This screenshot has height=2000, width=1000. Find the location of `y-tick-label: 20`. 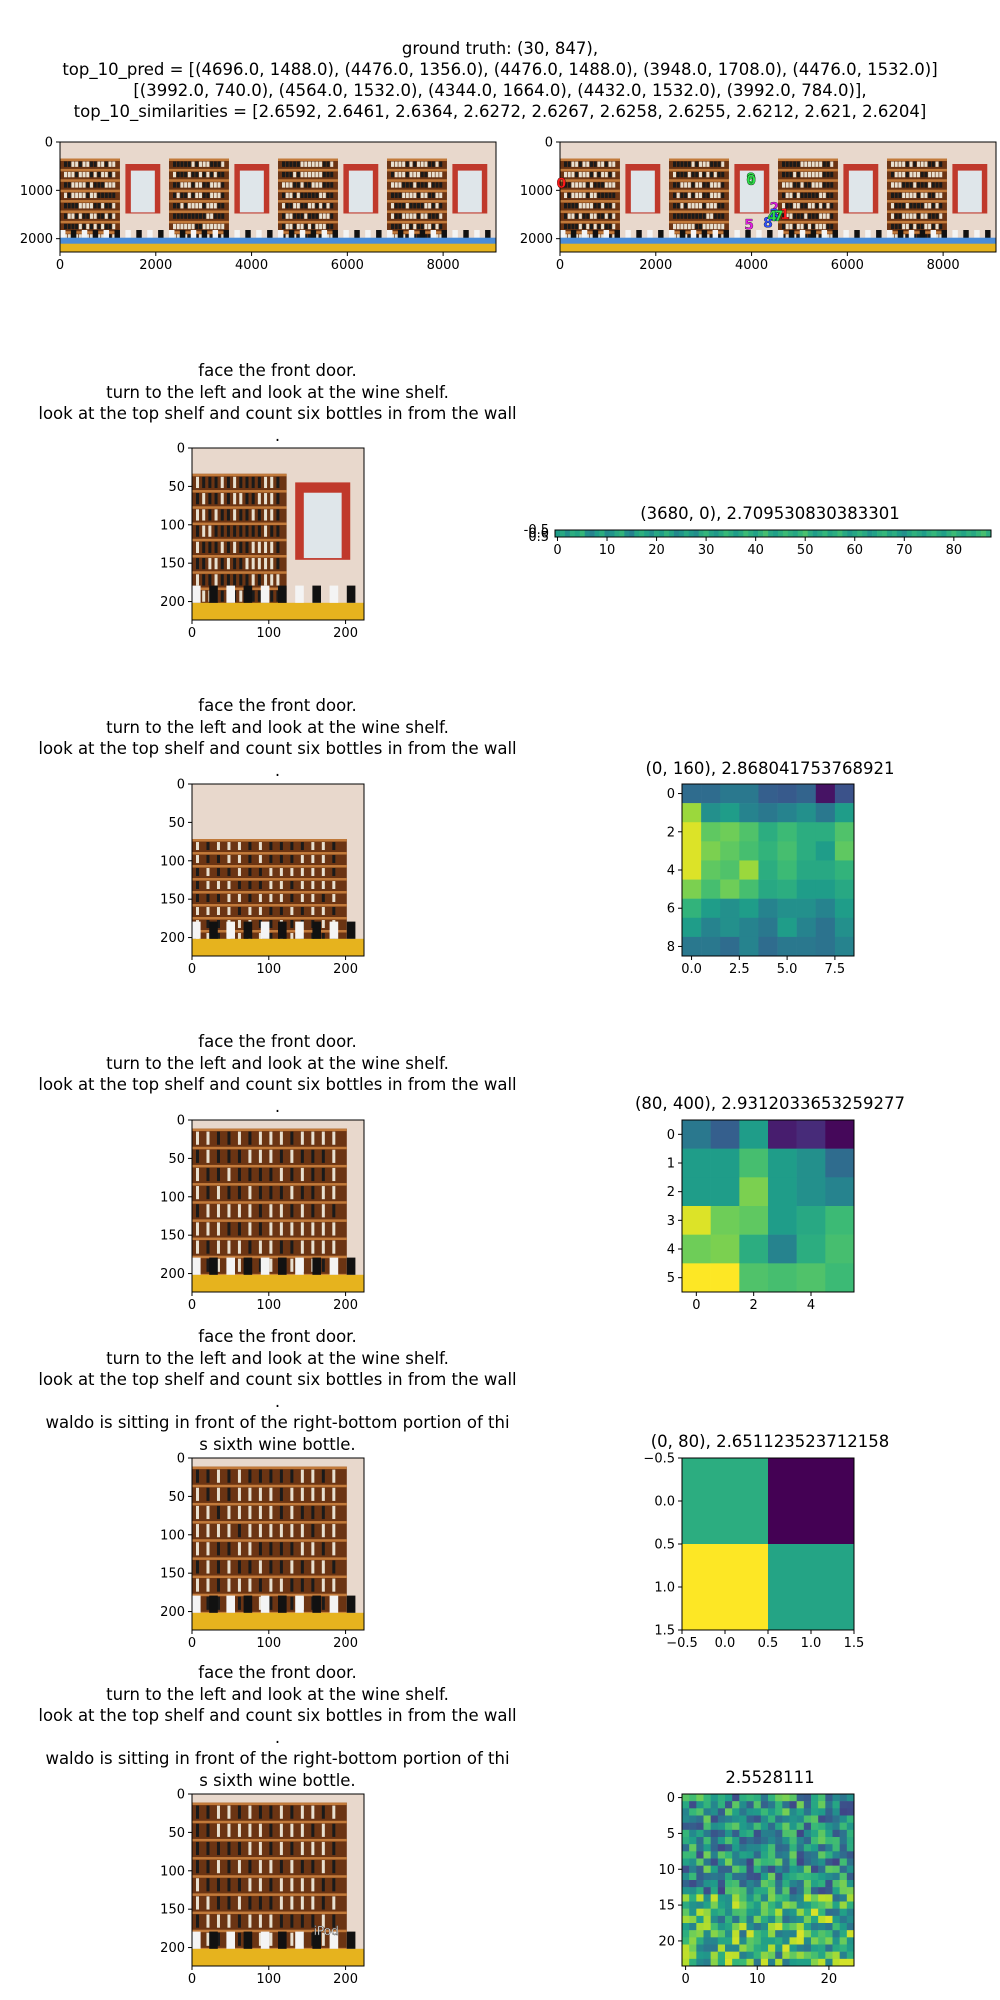

y-tick-label: 20 is located at coordinates (666, 1941).